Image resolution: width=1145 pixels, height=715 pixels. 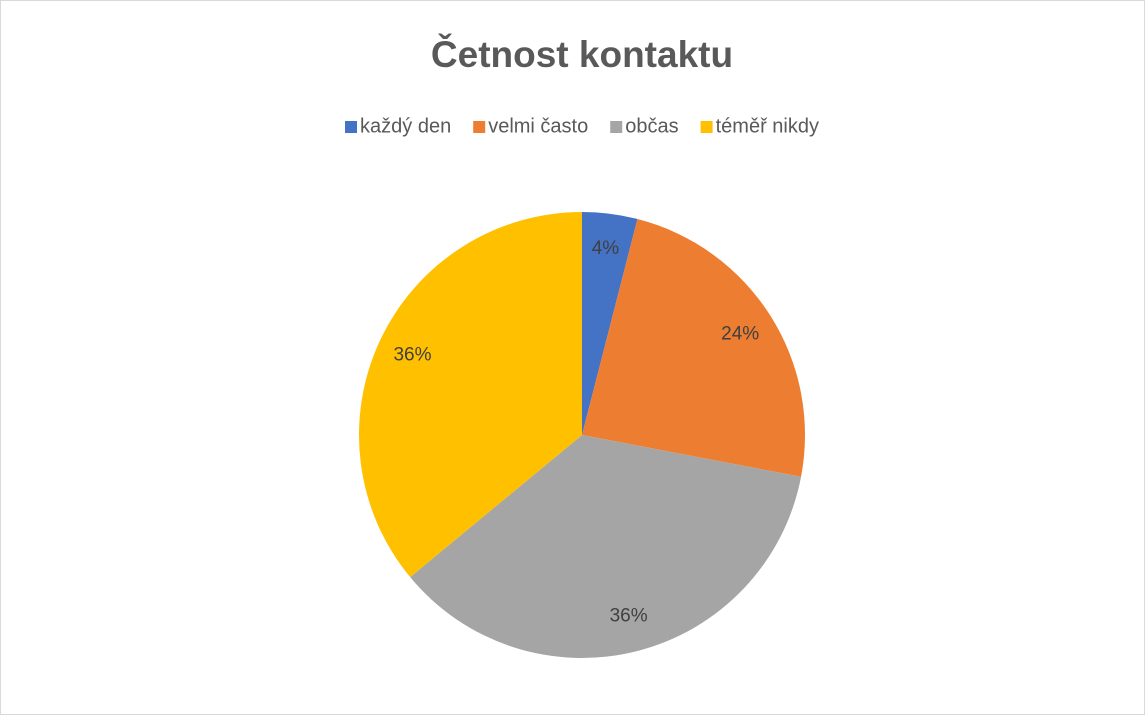 I want to click on chart-title: Četnost kontaktu, so click(x=582, y=54).